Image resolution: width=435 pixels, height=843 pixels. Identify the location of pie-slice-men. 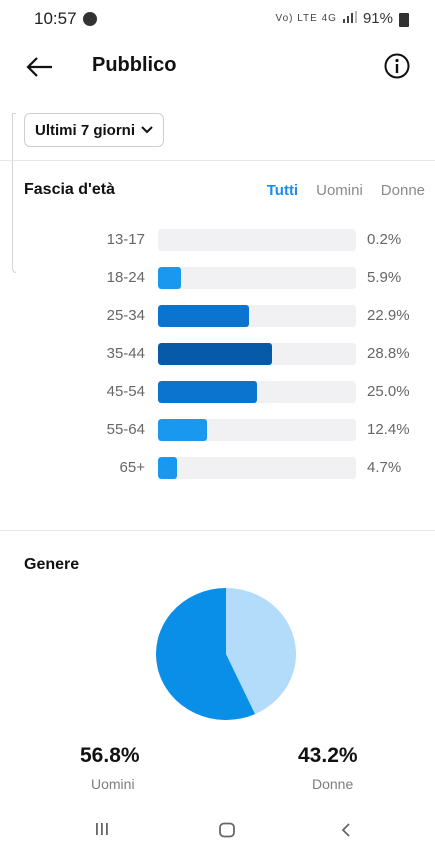
(206, 654).